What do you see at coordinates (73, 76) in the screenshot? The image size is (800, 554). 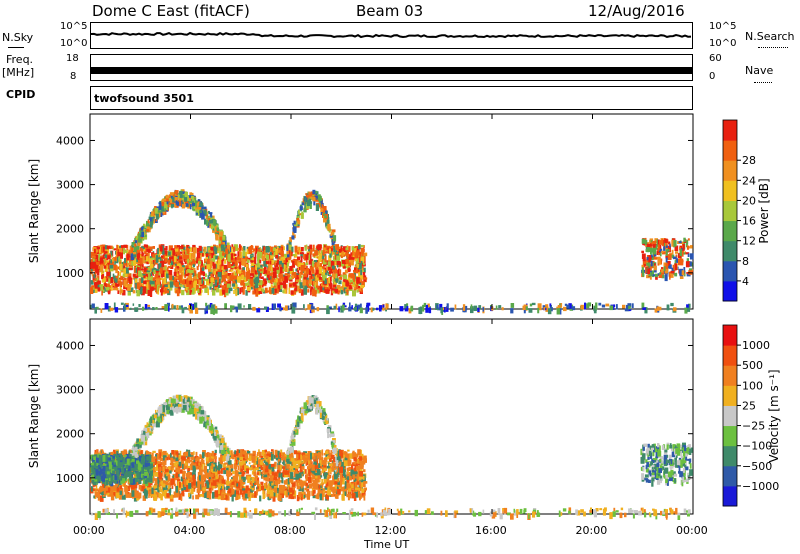 I see `freq-bottom-tick: 8` at bounding box center [73, 76].